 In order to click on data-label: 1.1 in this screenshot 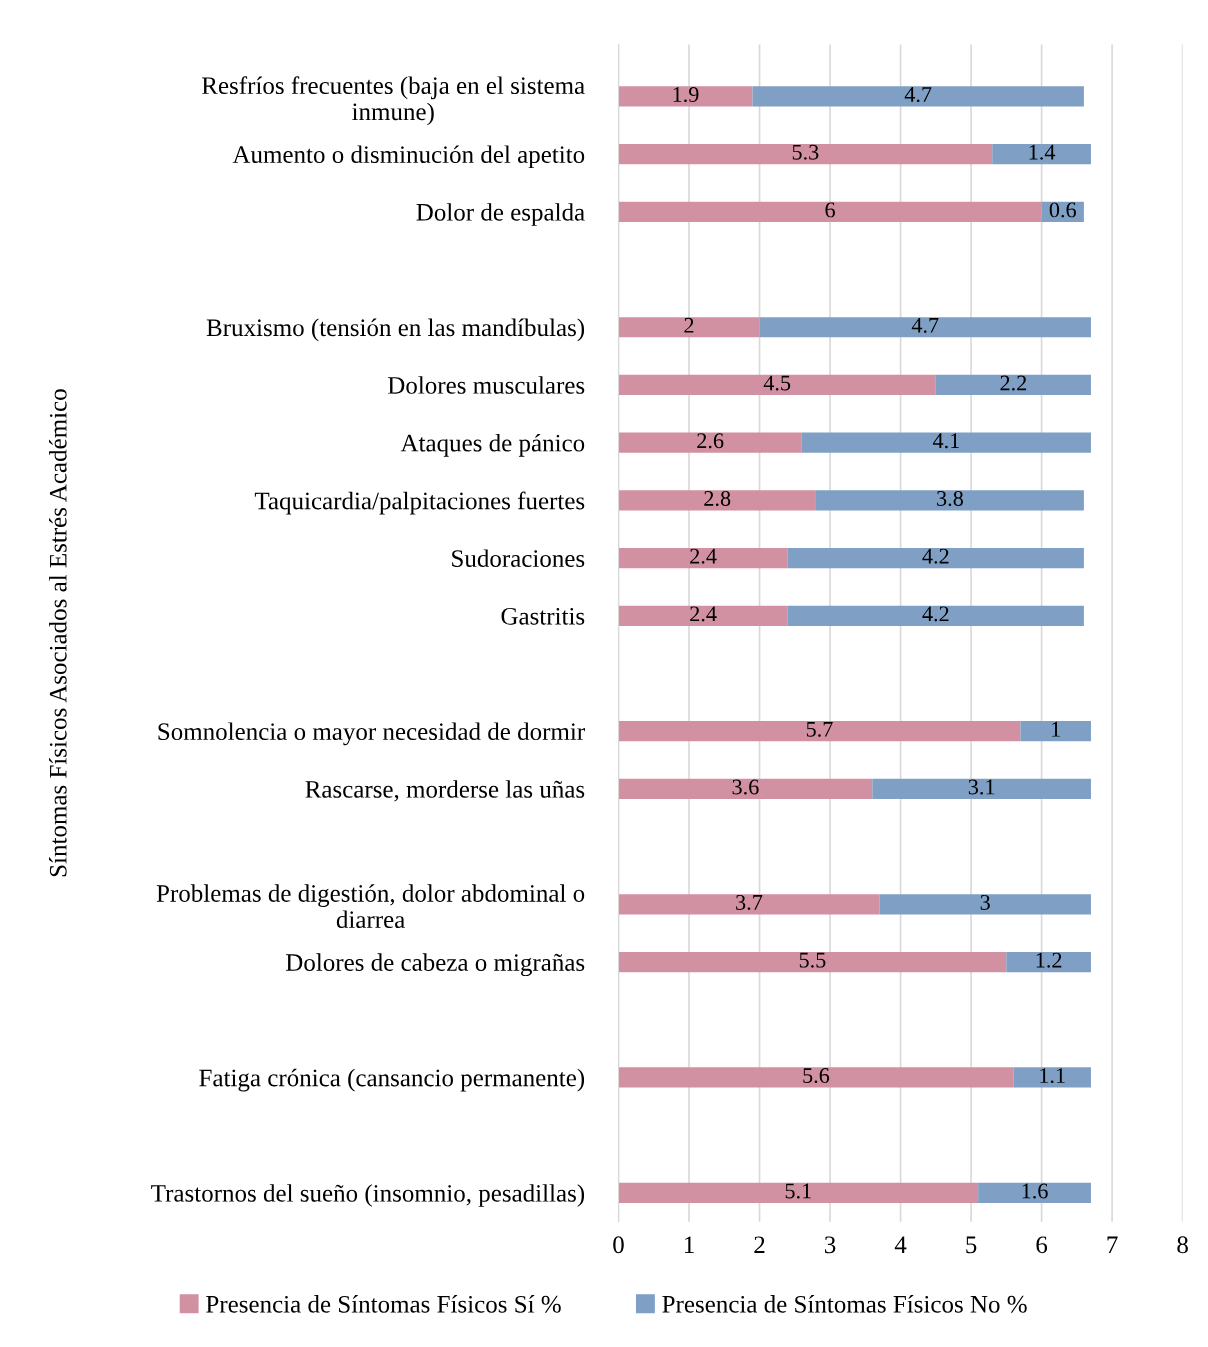, I will do `click(1052, 1076)`.